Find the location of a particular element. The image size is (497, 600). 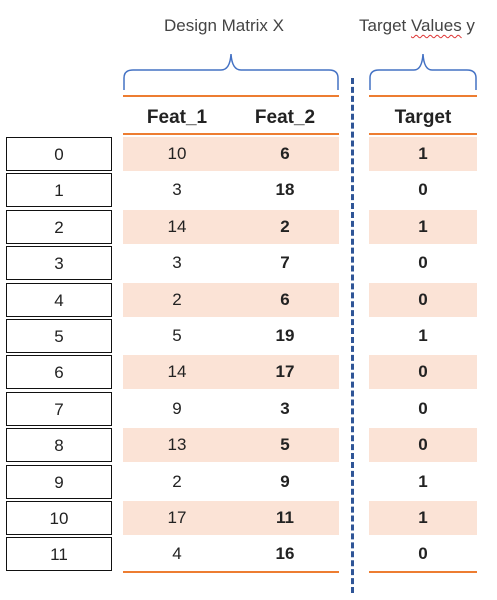

design-matrix-top-rule is located at coordinates (231, 96).